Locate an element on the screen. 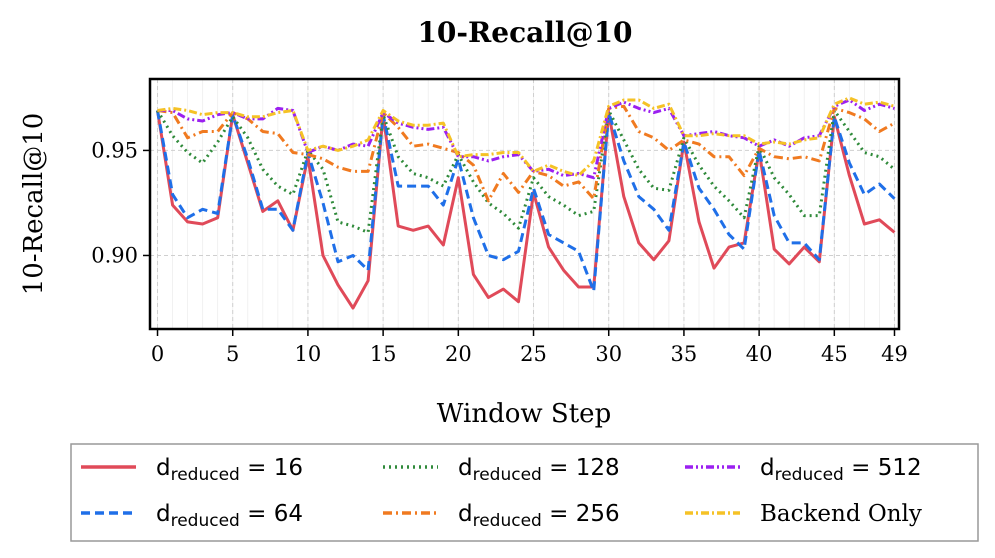 The height and width of the screenshot is (558, 995). legend-label-5: Backend Only is located at coordinates (841, 514).